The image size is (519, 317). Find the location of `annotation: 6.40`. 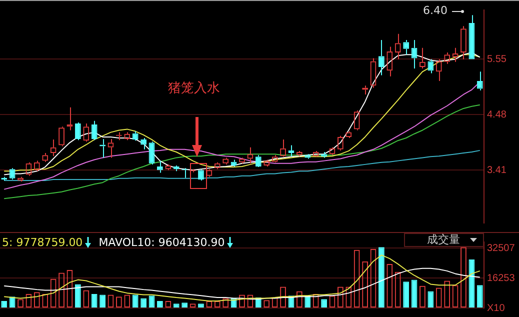

annotation: 6.40 is located at coordinates (435, 10).